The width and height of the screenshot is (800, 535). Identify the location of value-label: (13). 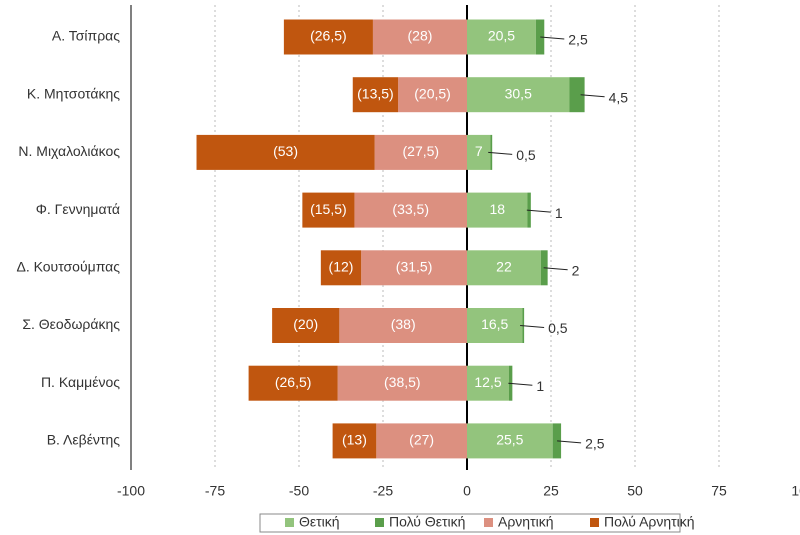
(354, 440).